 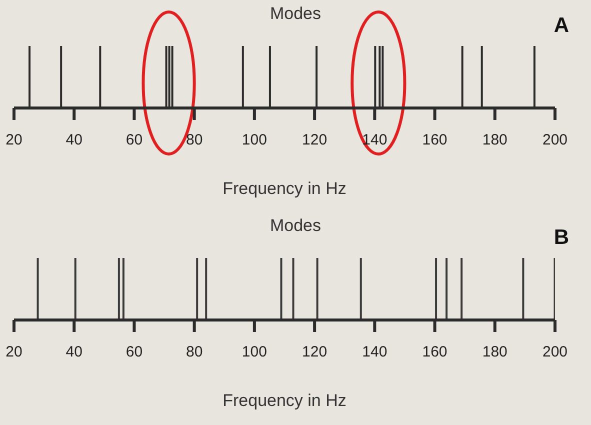 I want to click on x-tick-label: 140, so click(x=375, y=352).